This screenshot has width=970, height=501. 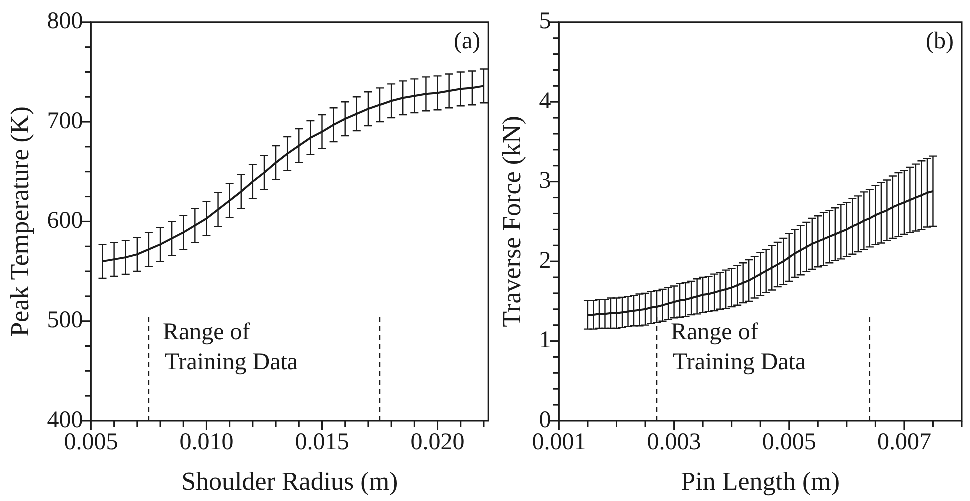 I want to click on x-tick-label: 0.005, so click(x=789, y=443).